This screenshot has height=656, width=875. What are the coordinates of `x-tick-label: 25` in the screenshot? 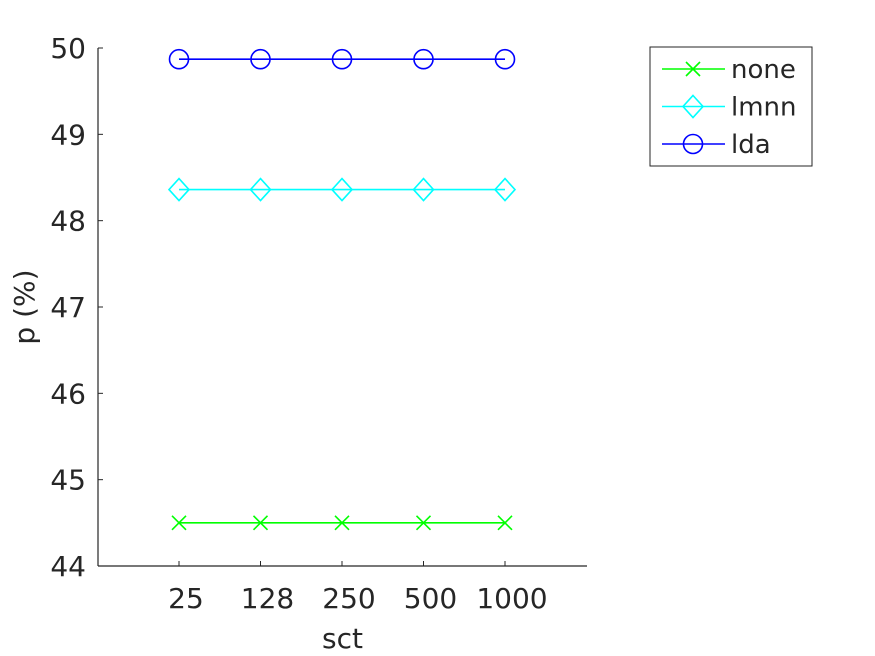 It's located at (186, 598).